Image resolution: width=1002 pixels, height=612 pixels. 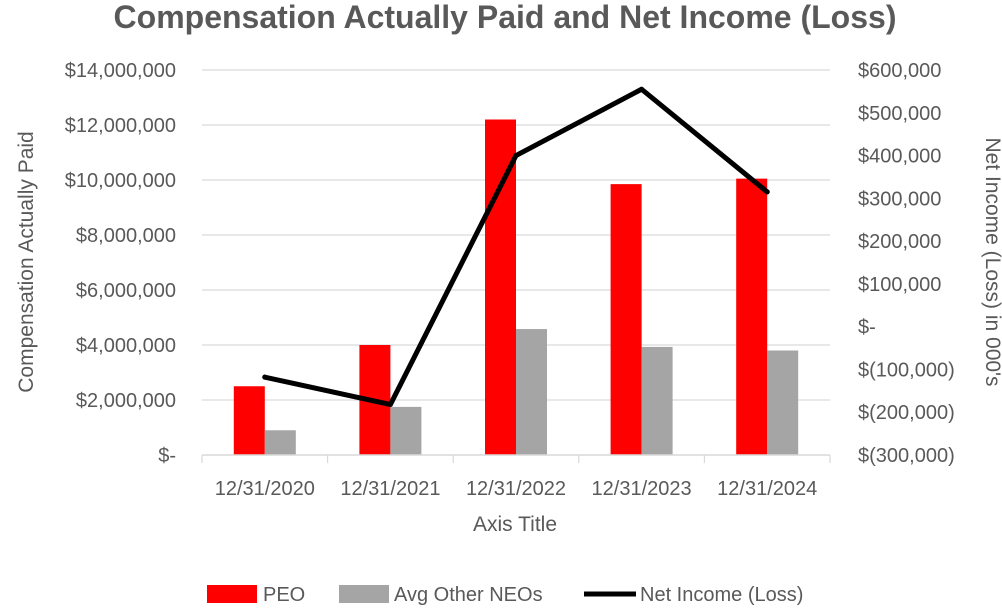 What do you see at coordinates (899, 71) in the screenshot?
I see `y2-tick-label: $600,000` at bounding box center [899, 71].